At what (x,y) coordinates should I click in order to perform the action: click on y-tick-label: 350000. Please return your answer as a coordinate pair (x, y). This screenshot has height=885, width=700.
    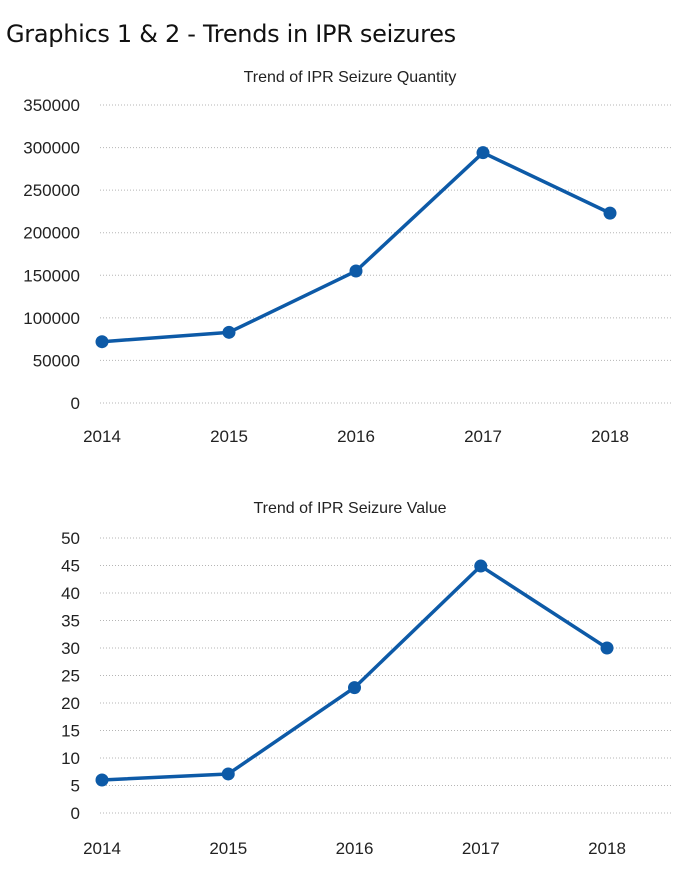
    Looking at the image, I should click on (51, 105).